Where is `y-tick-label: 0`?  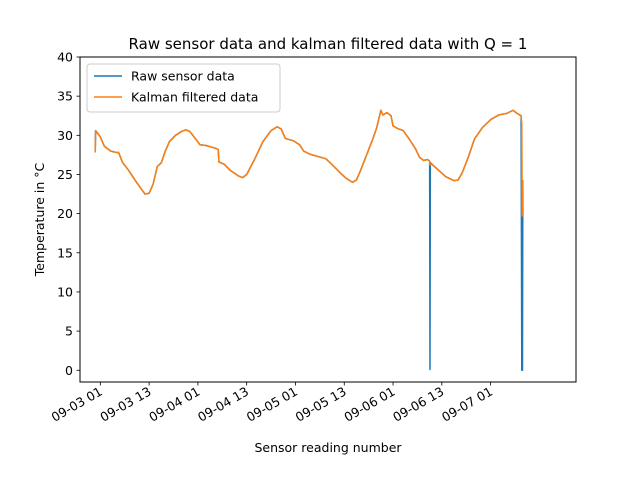 y-tick-label: 0 is located at coordinates (69, 370).